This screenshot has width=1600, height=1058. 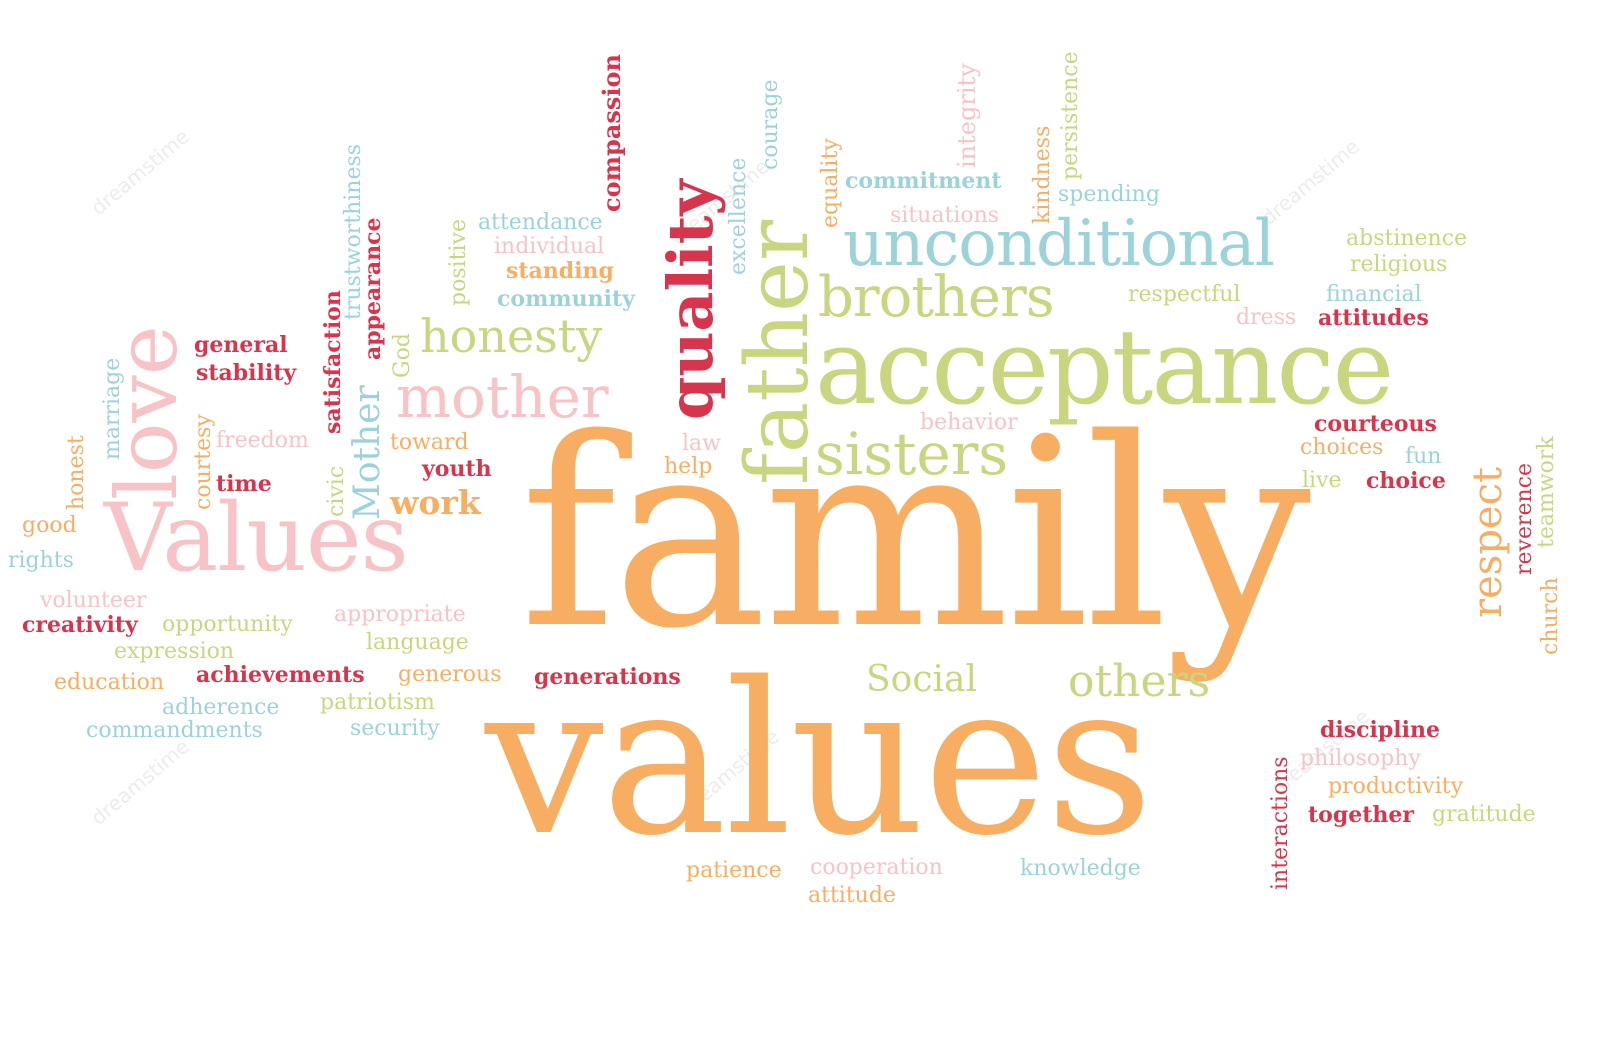 I want to click on word-together: together, so click(x=1361, y=815).